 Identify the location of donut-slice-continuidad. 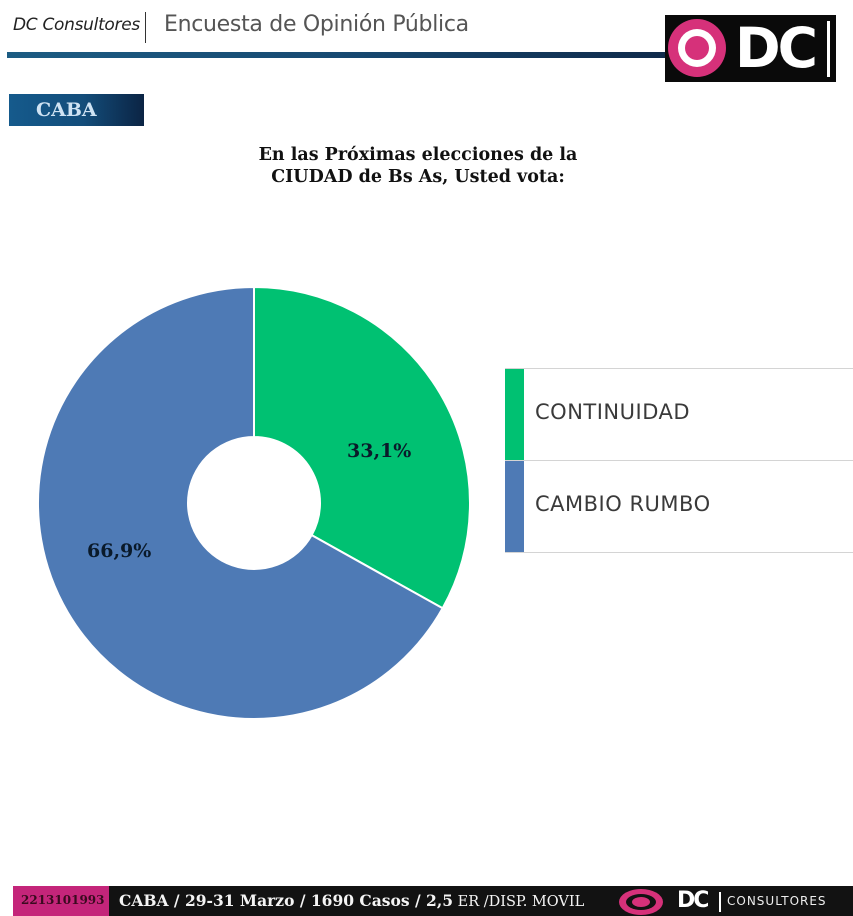
(362, 447).